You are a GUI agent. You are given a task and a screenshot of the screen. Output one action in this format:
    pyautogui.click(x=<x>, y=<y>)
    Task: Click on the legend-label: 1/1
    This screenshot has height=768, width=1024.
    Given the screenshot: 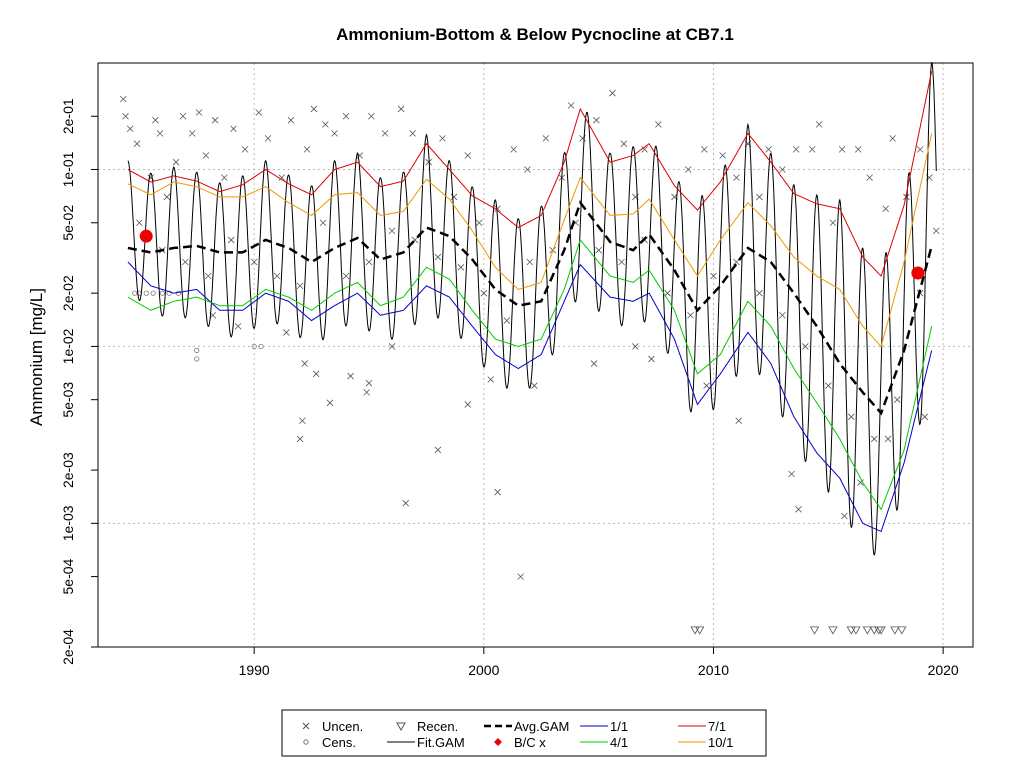 What is the action you would take?
    pyautogui.click(x=619, y=726)
    